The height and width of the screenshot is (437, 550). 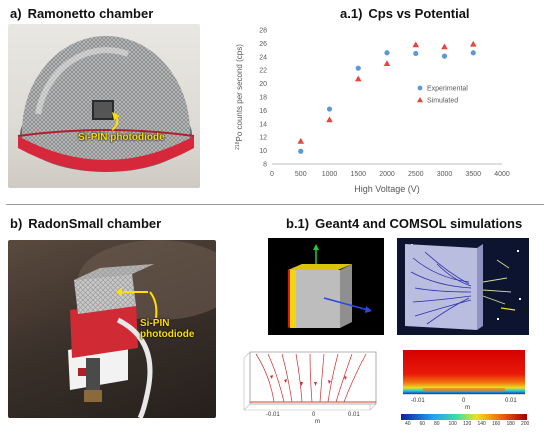 I want to click on y-tick-label: 28, so click(x=263, y=31).